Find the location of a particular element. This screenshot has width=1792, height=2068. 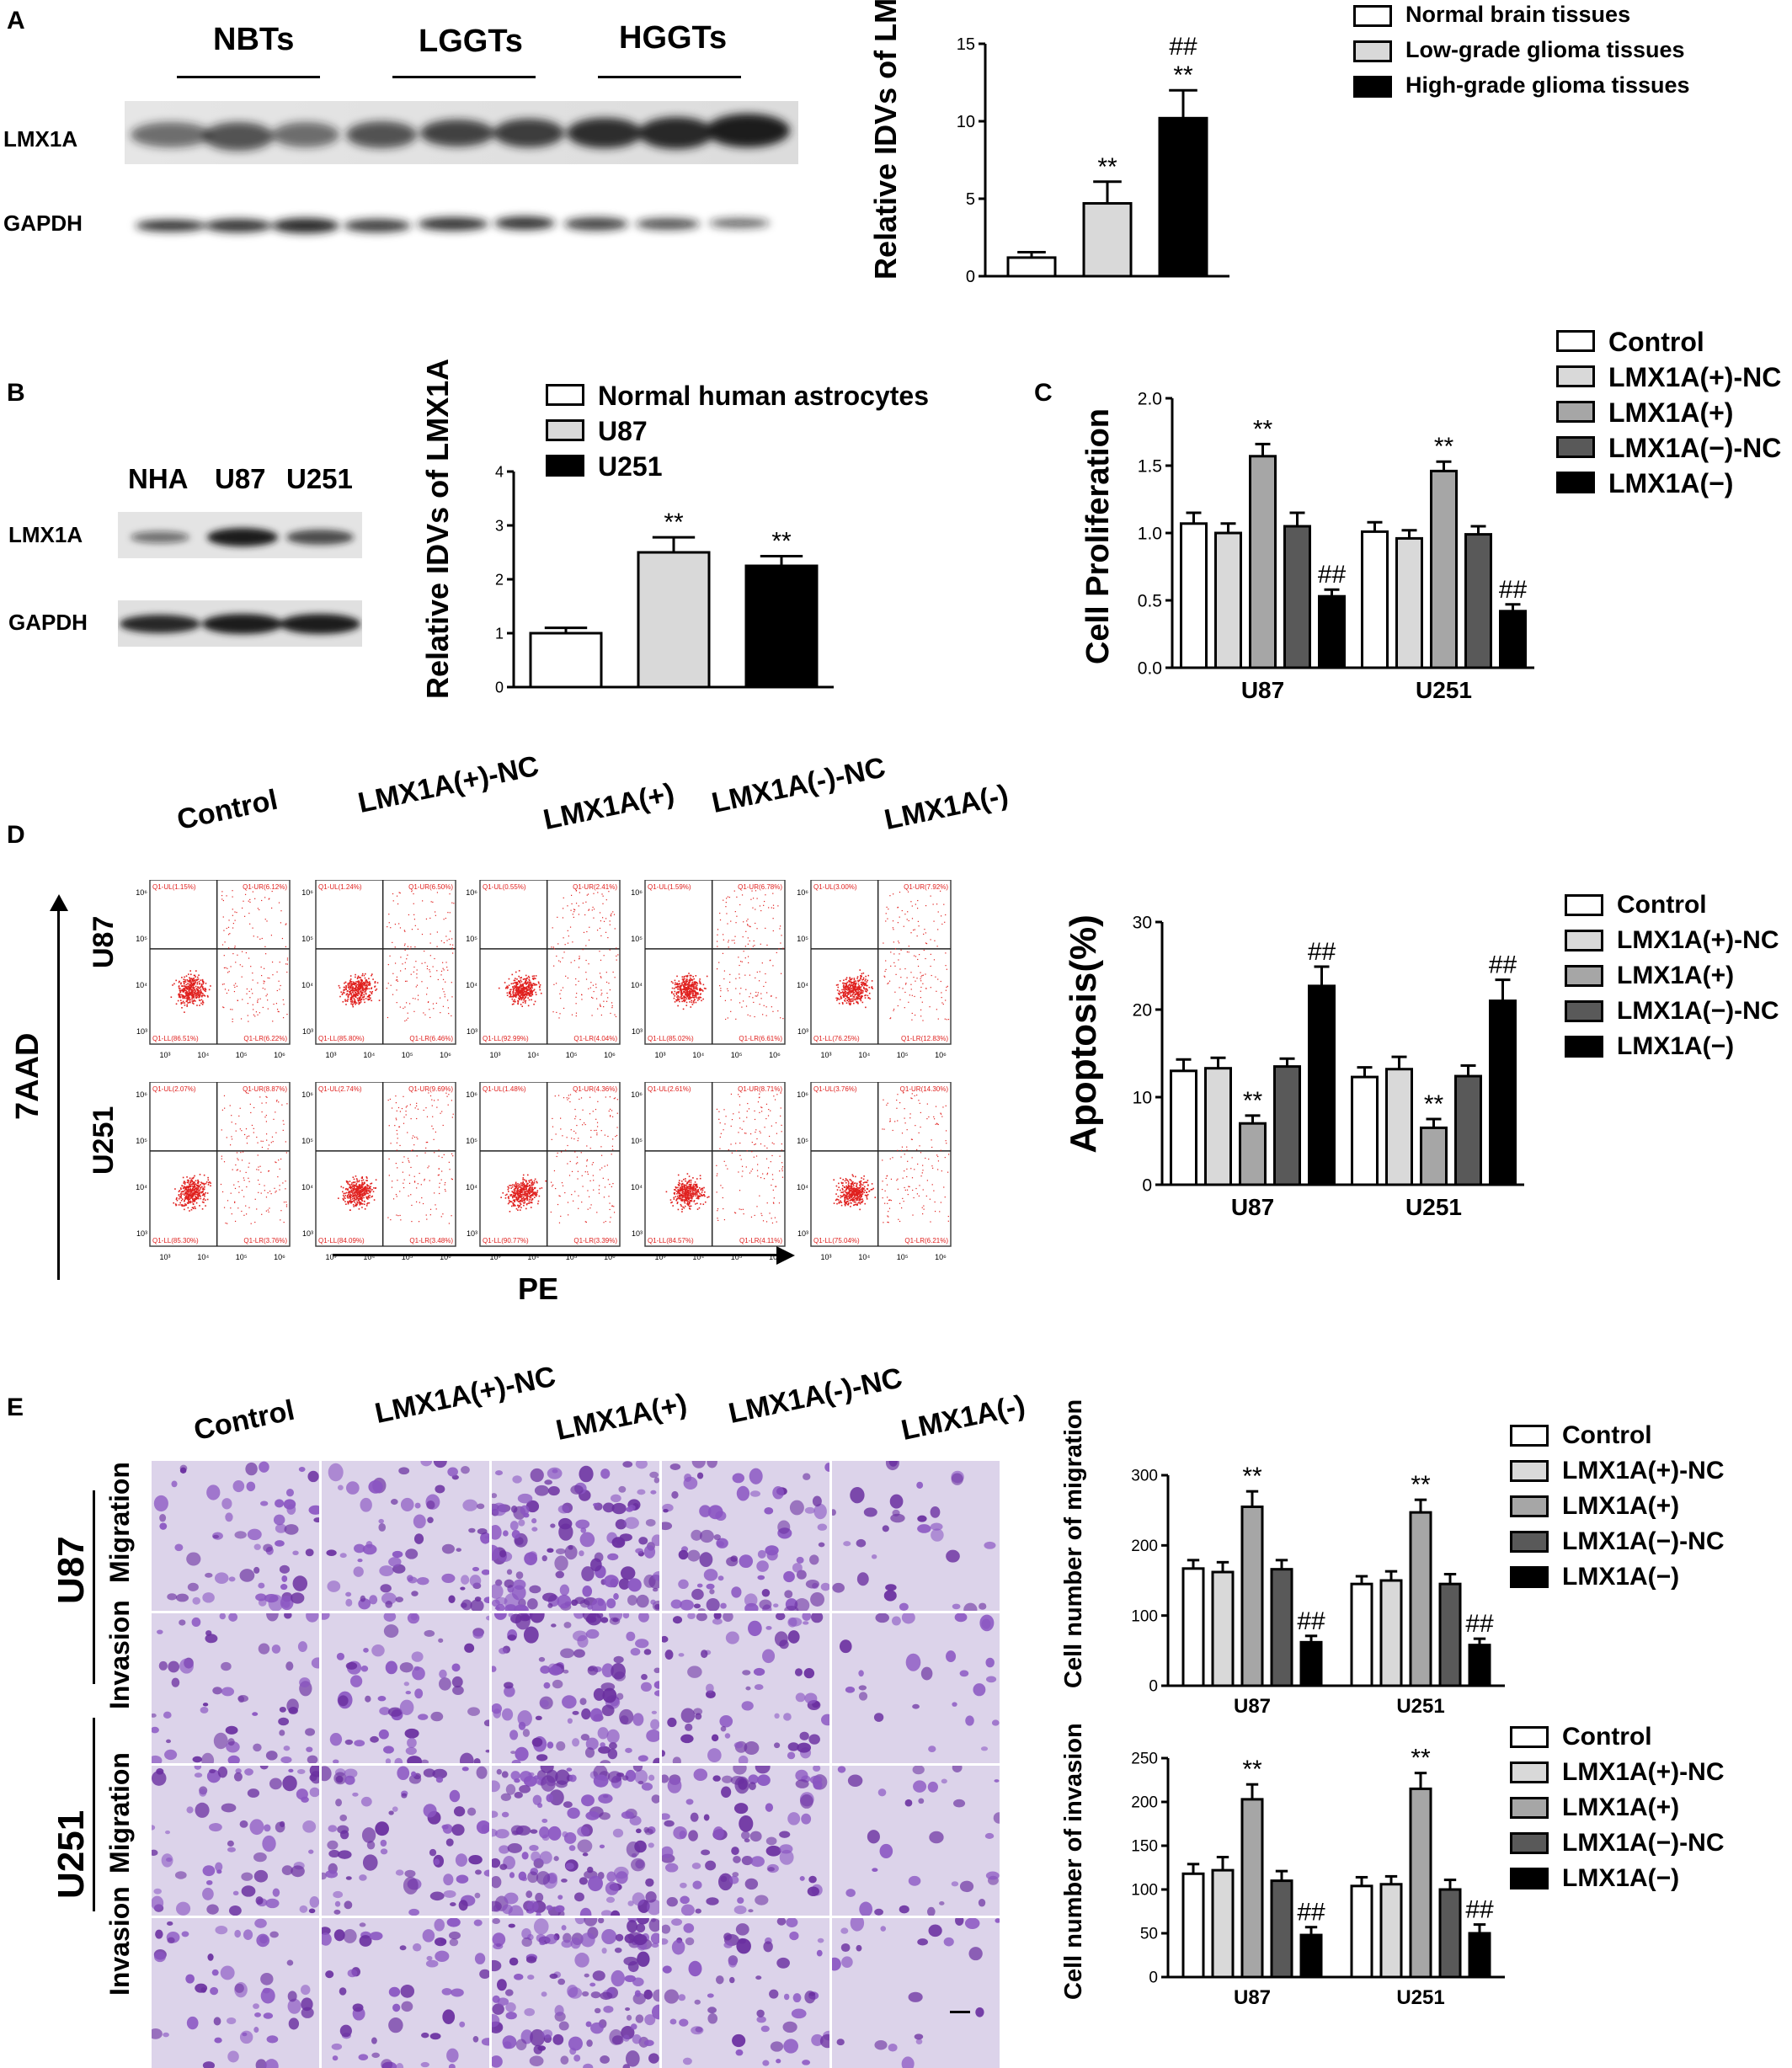

flow-row-label: U87 is located at coordinates (104, 942).